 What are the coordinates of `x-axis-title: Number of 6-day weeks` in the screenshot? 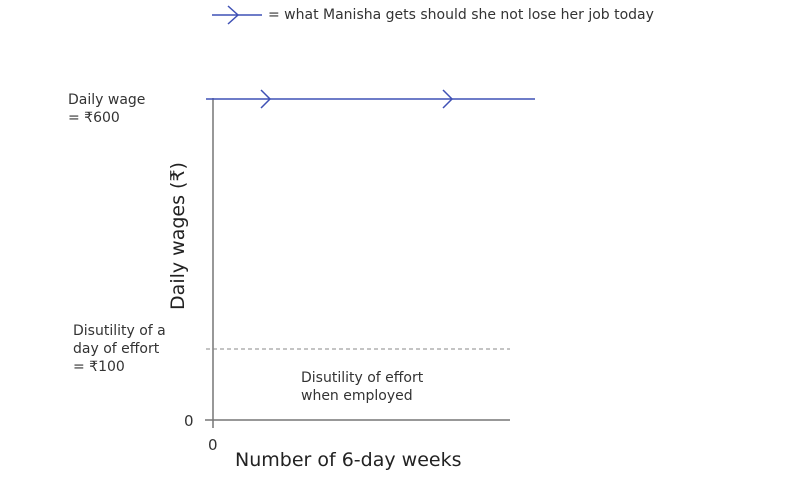 It's located at (348, 460).